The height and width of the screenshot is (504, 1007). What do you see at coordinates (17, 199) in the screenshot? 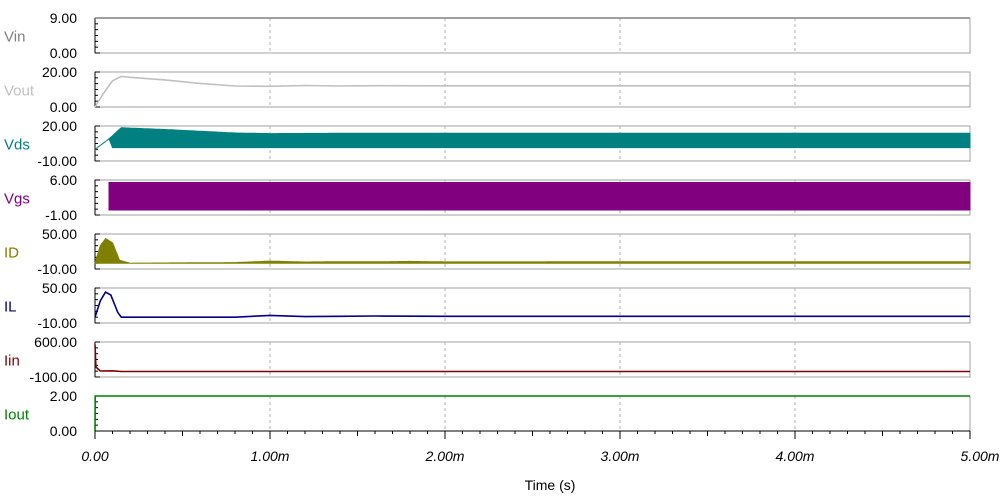
I see `series-name-vgs: Vgs` at bounding box center [17, 199].